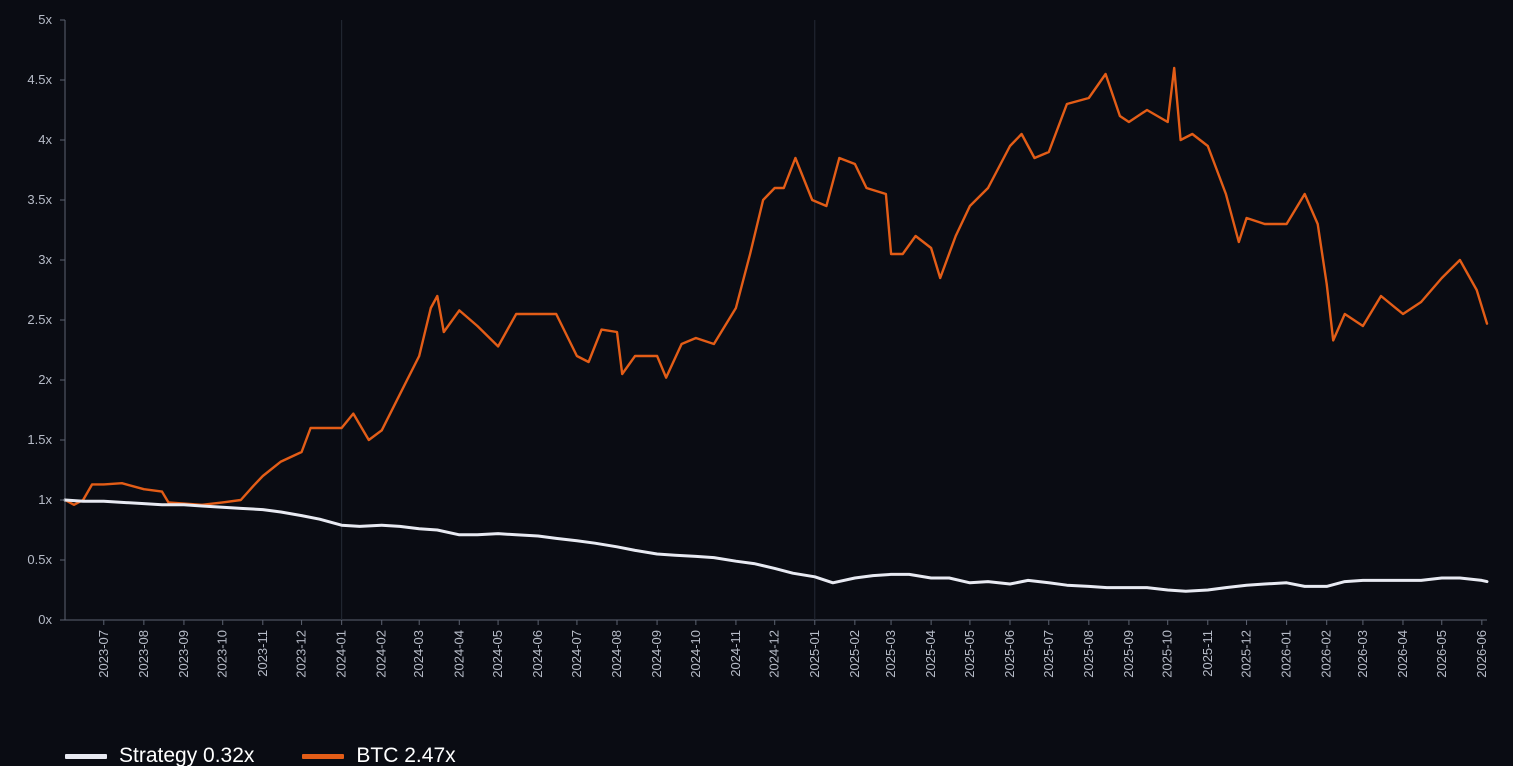 This screenshot has height=766, width=1513. Describe the element at coordinates (576, 654) in the screenshot. I see `x-tick-label: 2024-07` at that location.